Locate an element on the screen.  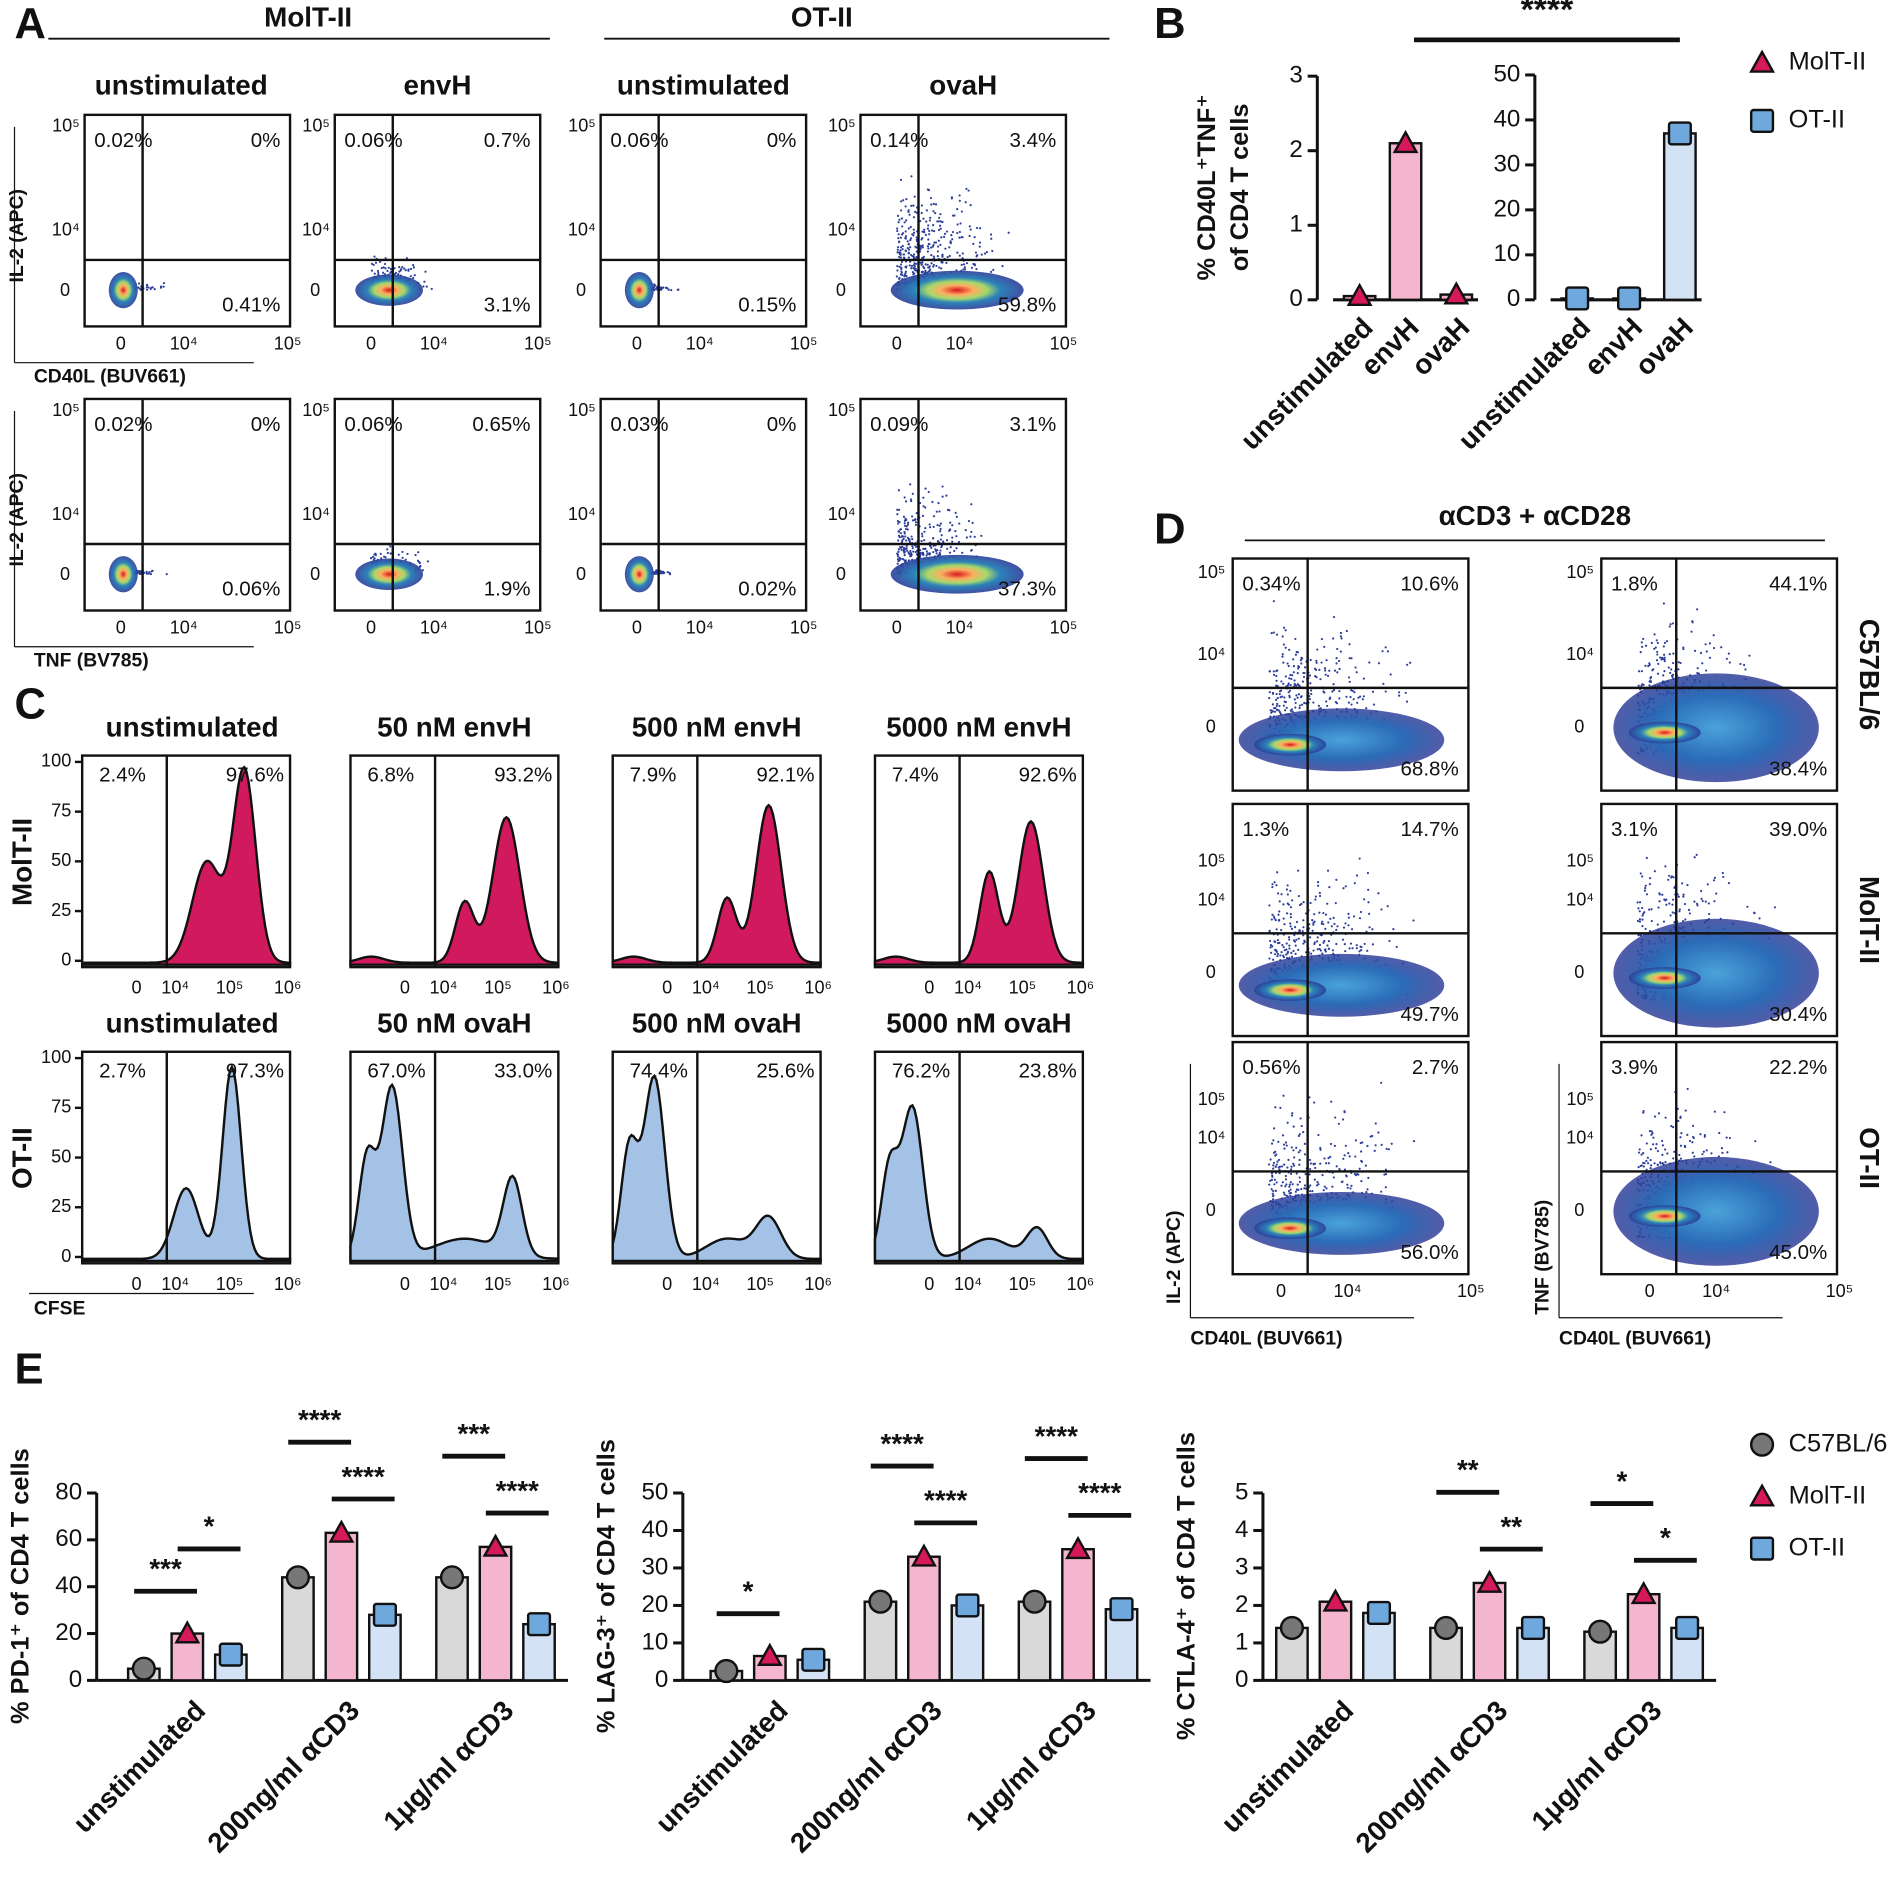
label: 10⁴ is located at coordinates (184, 627).